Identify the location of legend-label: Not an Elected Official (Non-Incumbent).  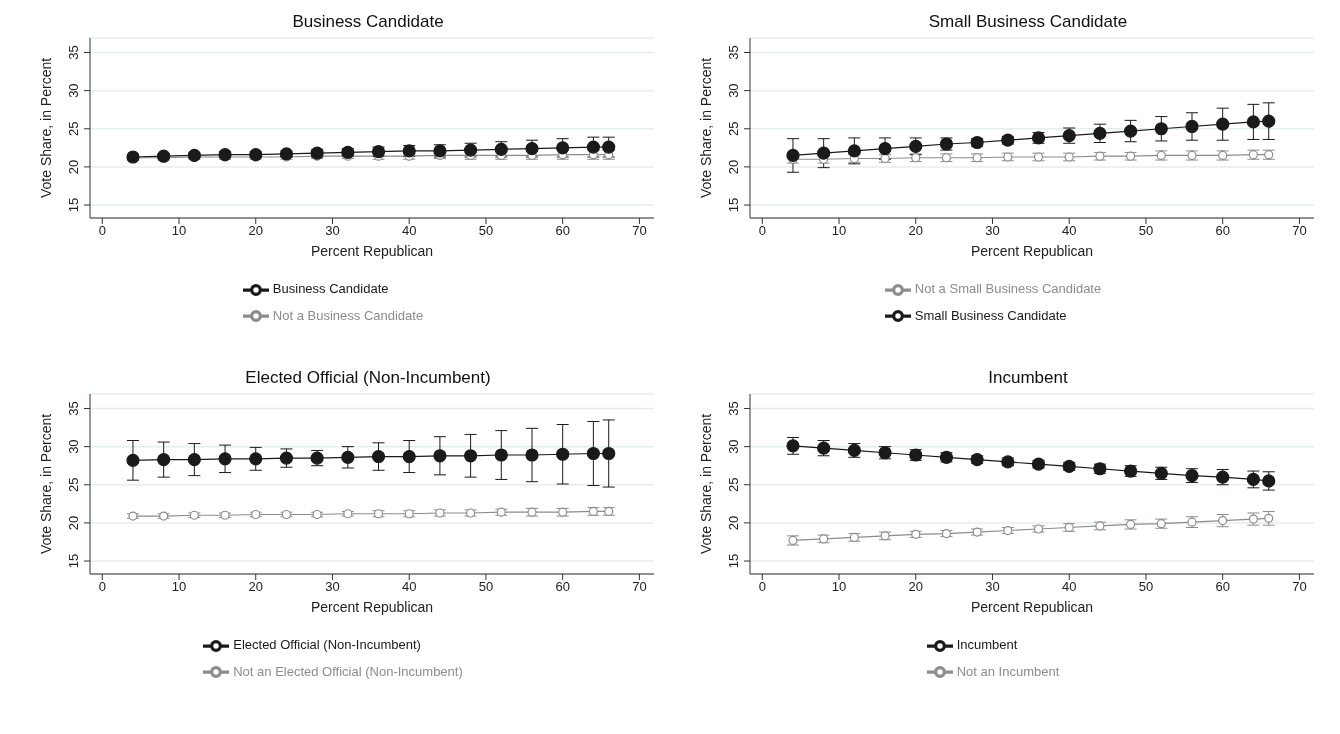
(348, 671).